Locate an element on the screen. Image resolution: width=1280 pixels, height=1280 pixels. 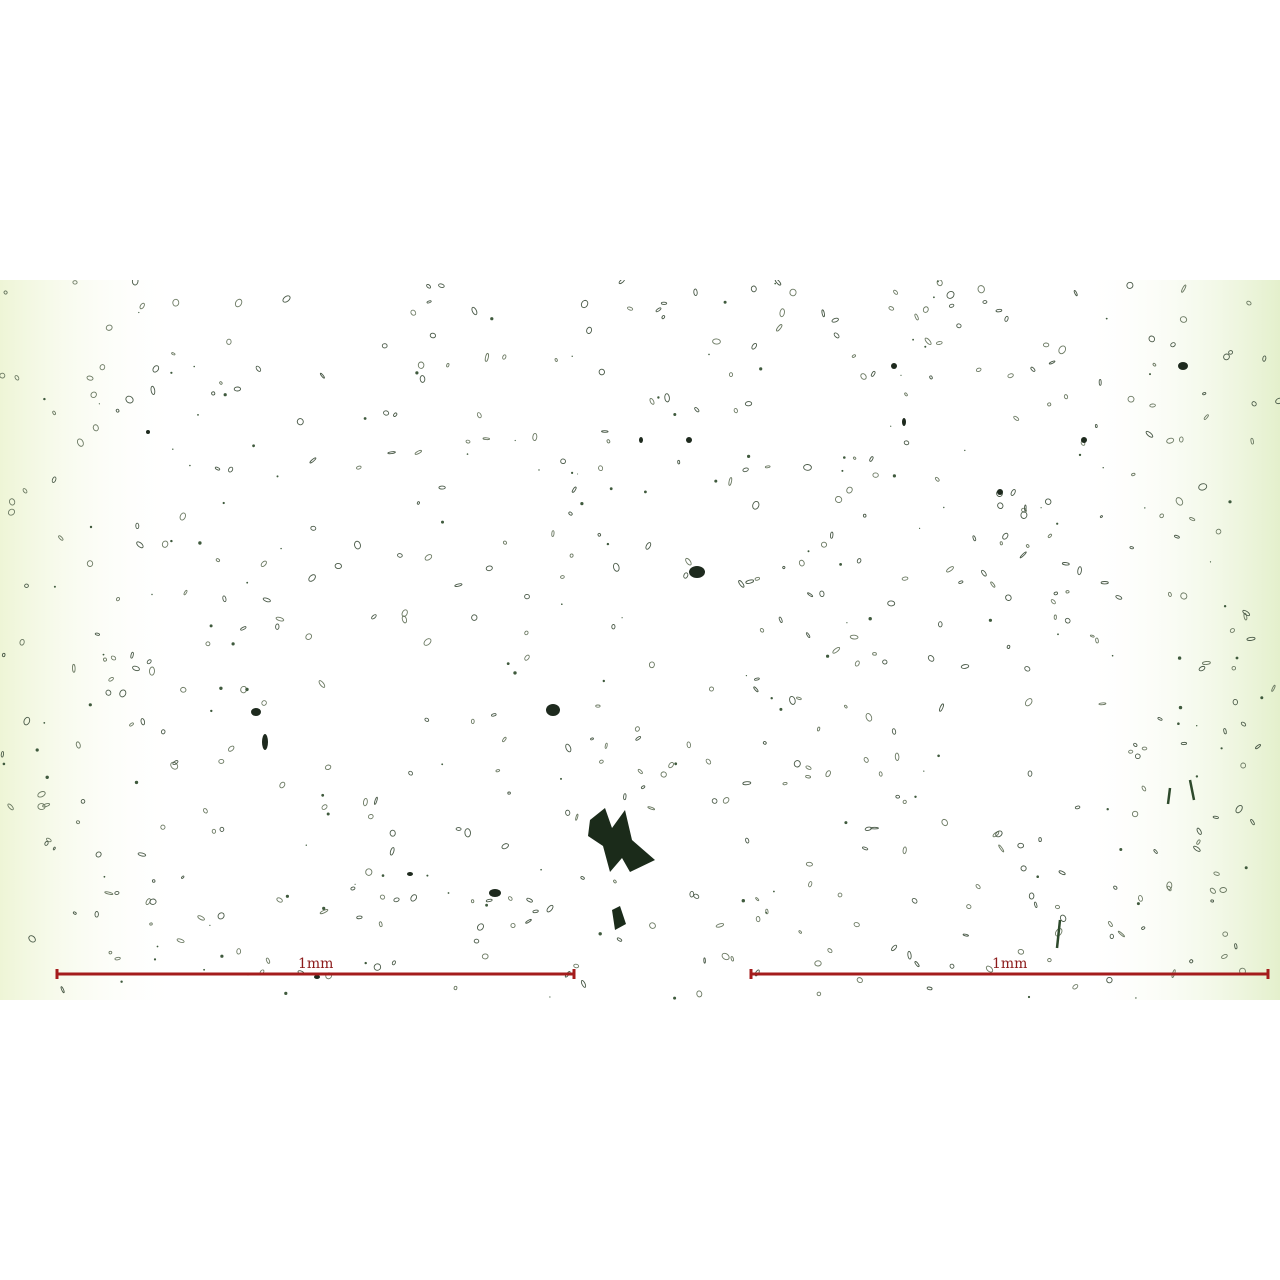
streak is located at coordinates (1058, 934).